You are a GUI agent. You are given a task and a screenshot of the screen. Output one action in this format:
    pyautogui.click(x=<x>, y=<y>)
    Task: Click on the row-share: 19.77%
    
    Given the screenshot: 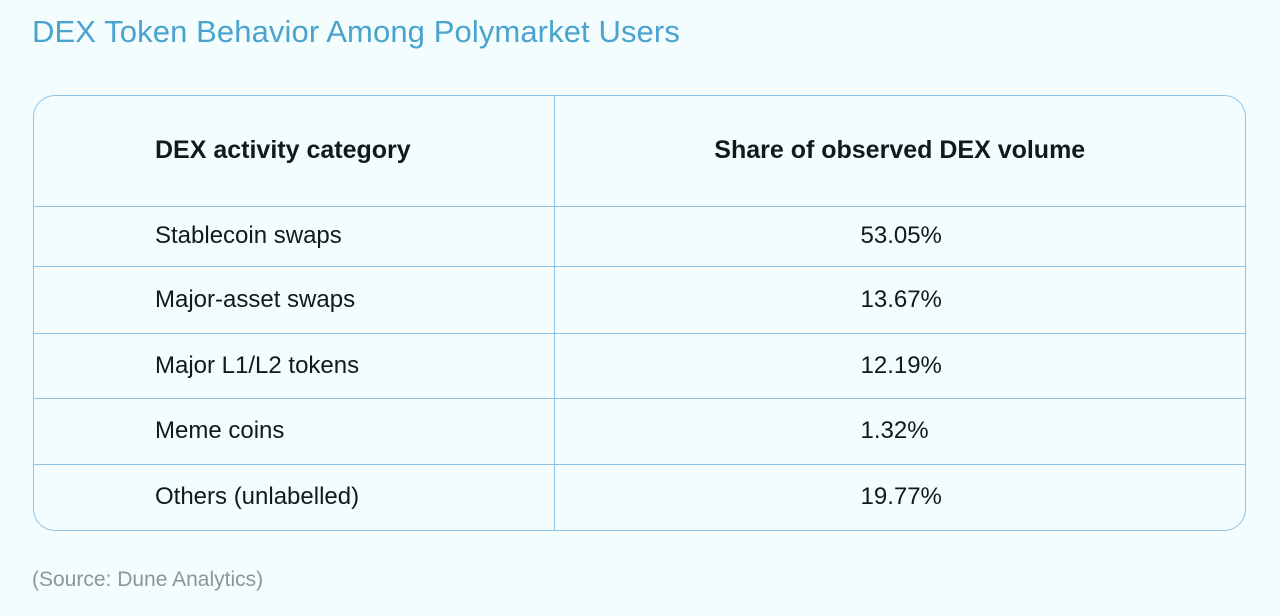 What is the action you would take?
    pyautogui.click(x=901, y=497)
    